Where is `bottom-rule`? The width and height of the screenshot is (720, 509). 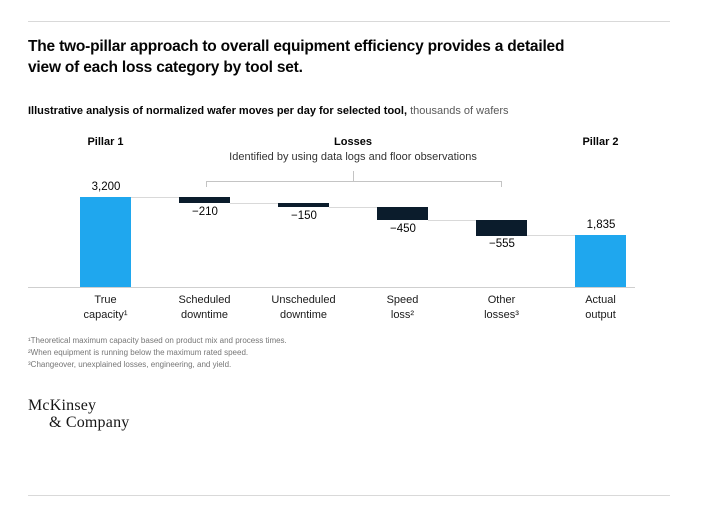
bottom-rule is located at coordinates (349, 495).